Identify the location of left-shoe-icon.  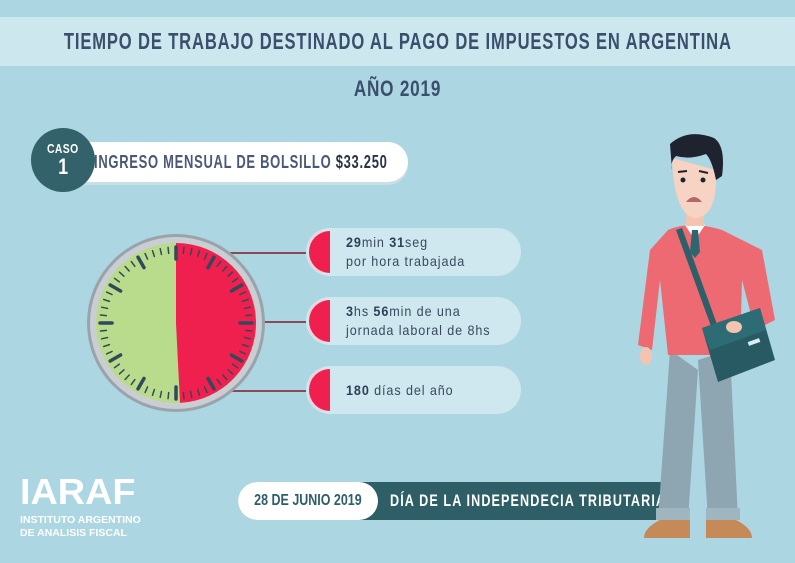
(667, 529).